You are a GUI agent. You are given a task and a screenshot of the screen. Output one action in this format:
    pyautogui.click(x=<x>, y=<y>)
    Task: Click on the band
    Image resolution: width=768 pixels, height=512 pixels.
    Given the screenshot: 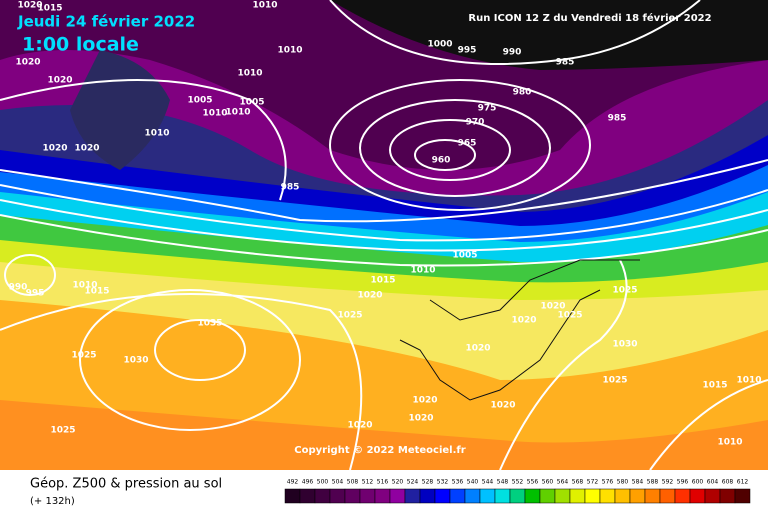 What is the action you would take?
    pyautogui.click(x=549, y=35)
    